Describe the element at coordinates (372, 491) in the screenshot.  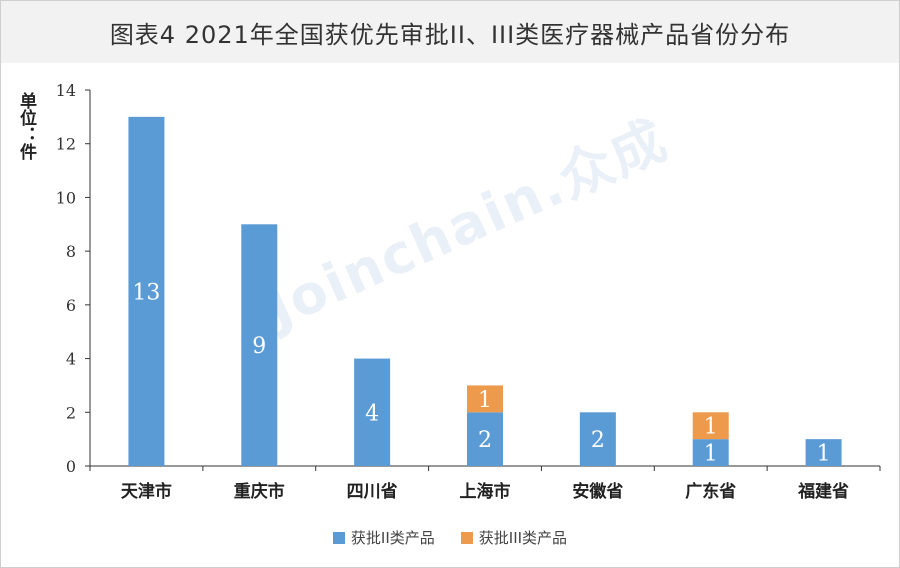
I see `x-category-label: 四川省` at that location.